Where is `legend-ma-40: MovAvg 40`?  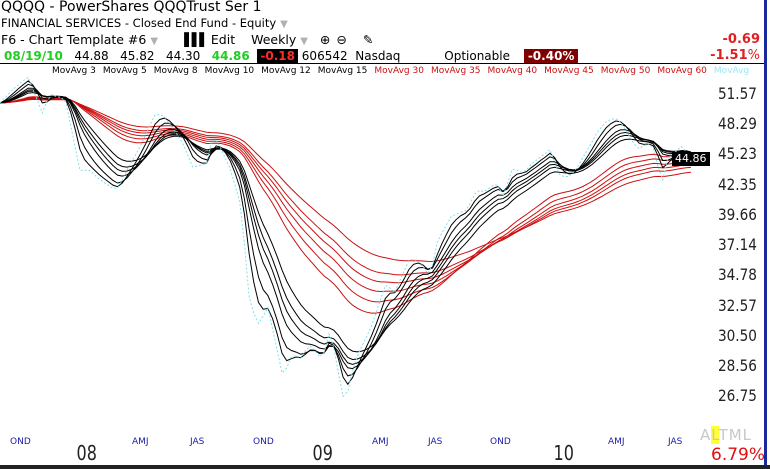
legend-ma-40: MovAvg 40 is located at coordinates (512, 71).